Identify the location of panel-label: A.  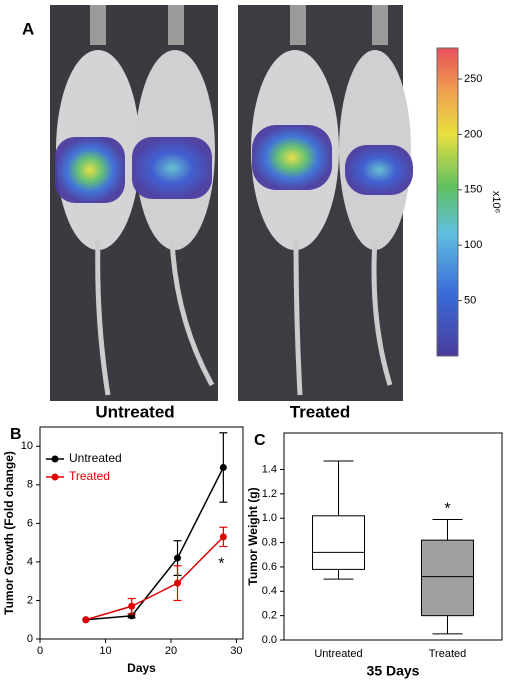
(28, 28).